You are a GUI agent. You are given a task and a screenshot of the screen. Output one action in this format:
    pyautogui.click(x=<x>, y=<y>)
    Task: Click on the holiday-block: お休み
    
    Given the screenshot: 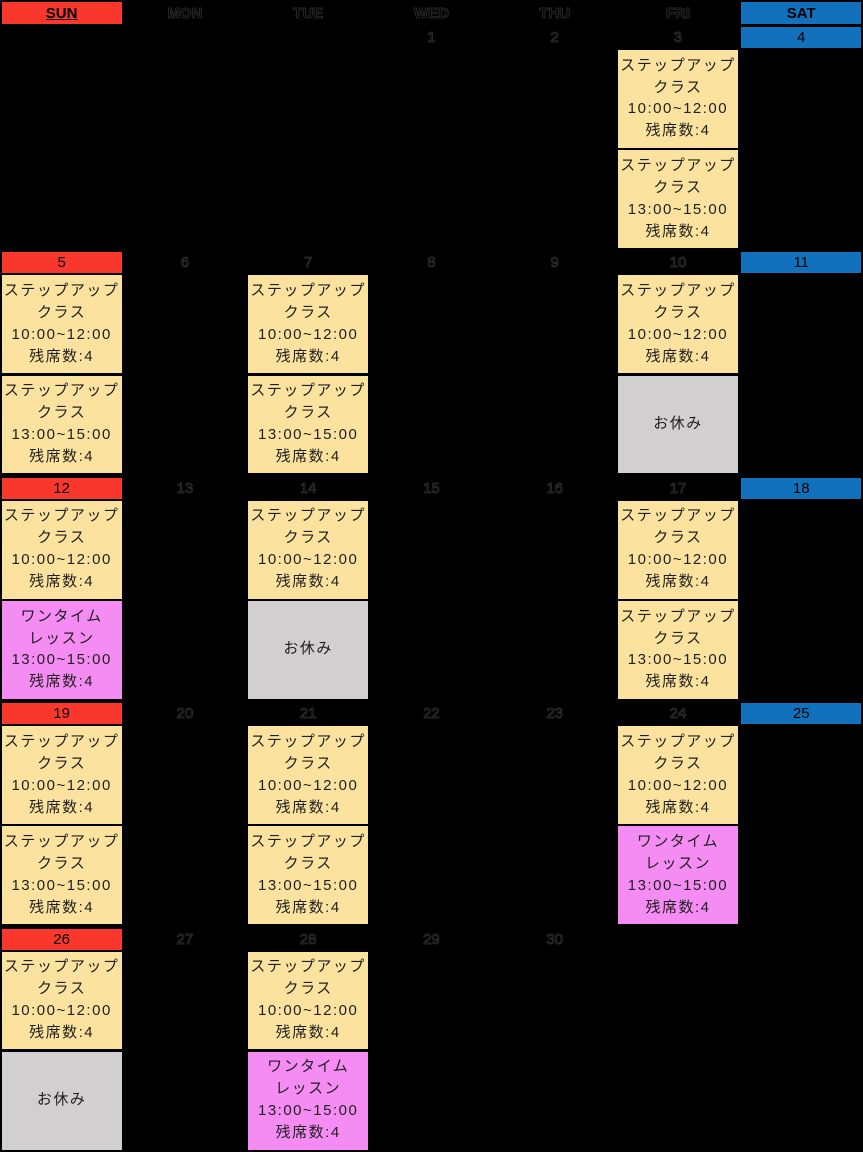 What is the action you would take?
    pyautogui.click(x=308, y=650)
    